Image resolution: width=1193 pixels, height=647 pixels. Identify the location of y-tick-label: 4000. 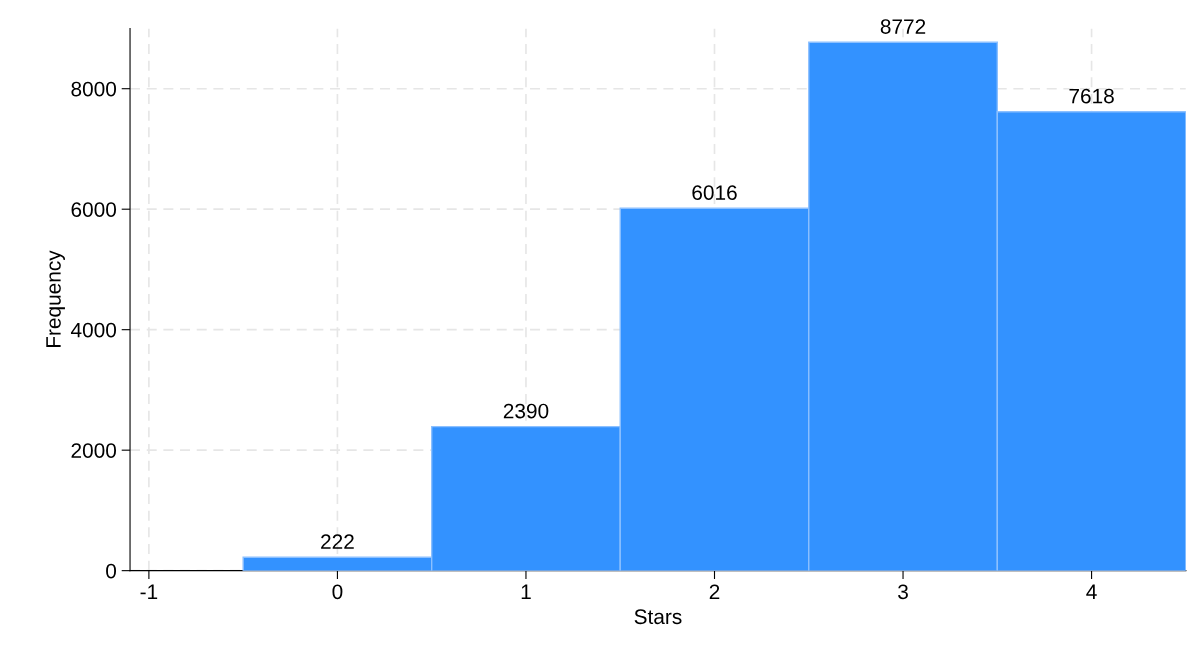
(93, 330).